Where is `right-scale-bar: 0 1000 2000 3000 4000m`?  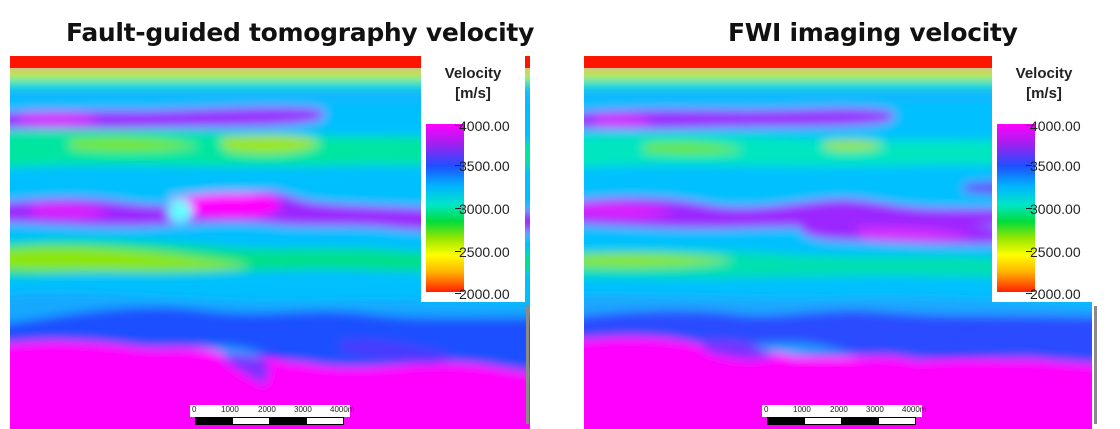 right-scale-bar: 0 1000 2000 3000 4000m is located at coordinates (847, 417).